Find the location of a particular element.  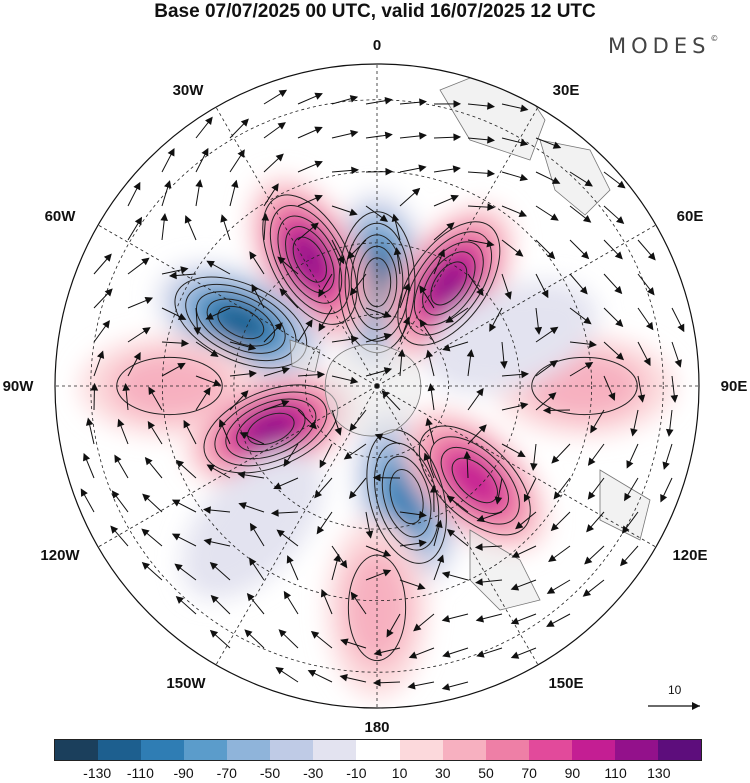

lon-label-150e: 150E is located at coordinates (565, 683).